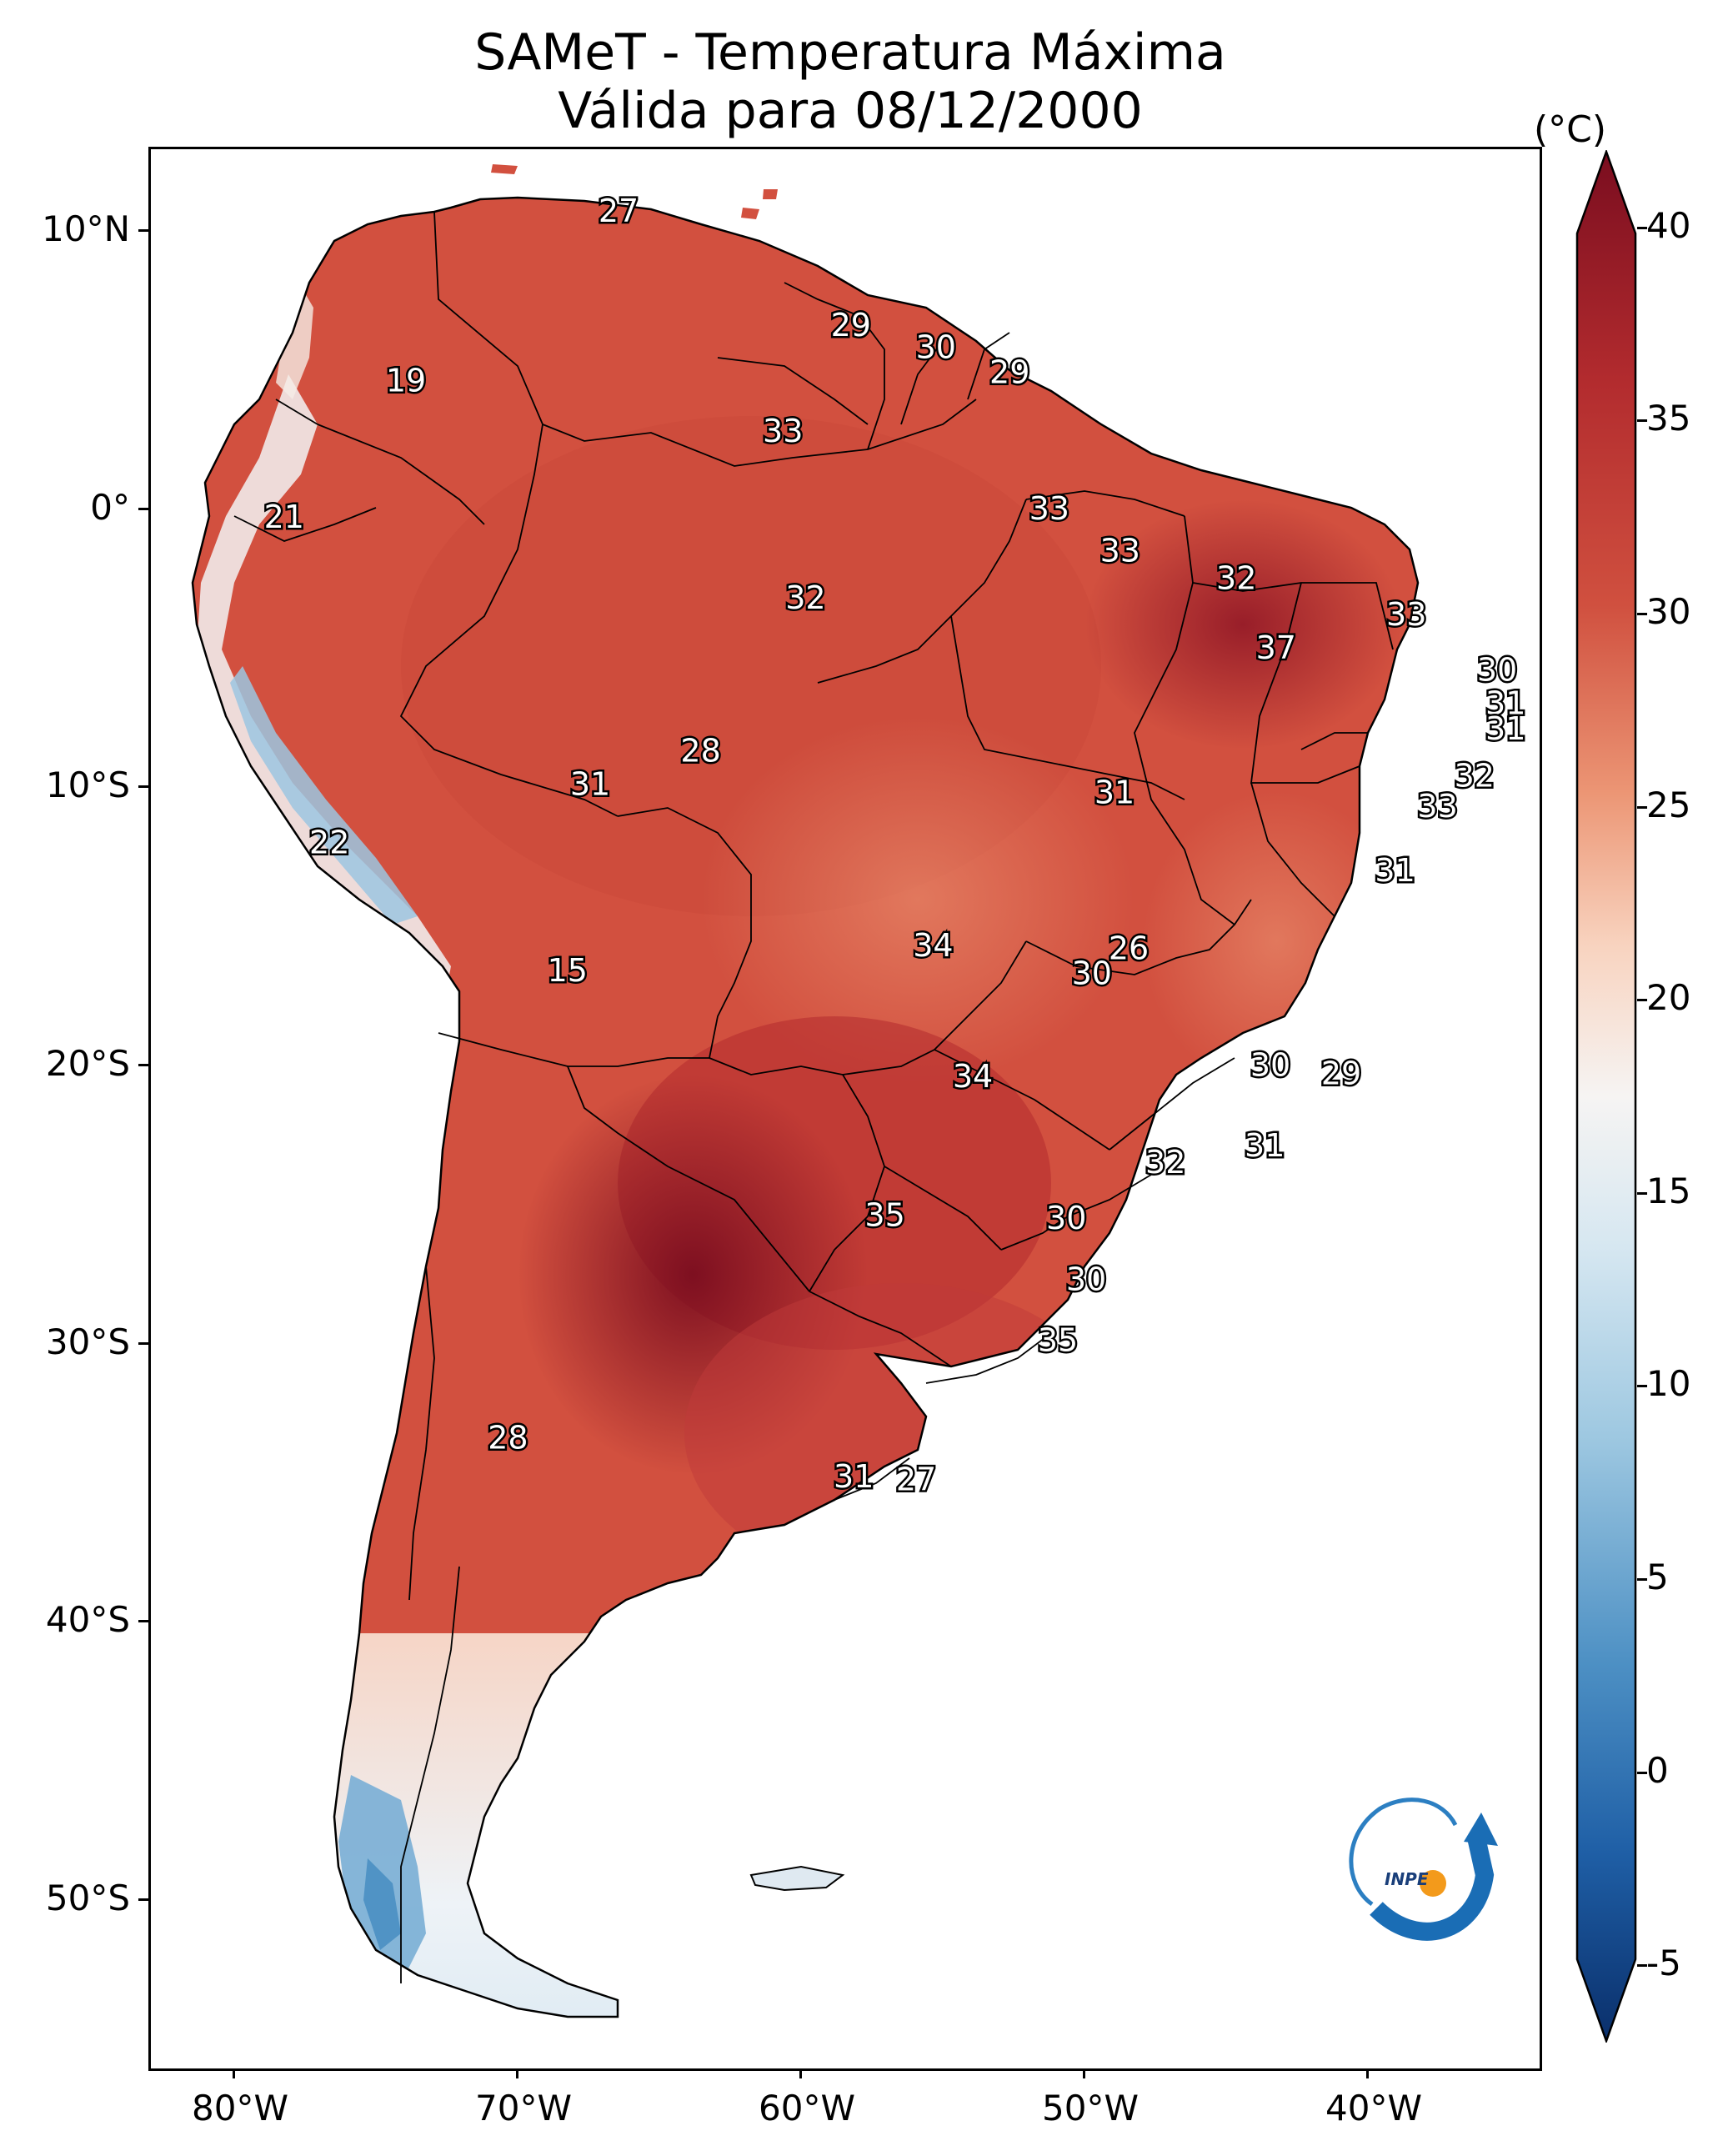  Describe the element at coordinates (1668, 225) in the screenshot. I see `colorbar-tick-label: 40` at that location.